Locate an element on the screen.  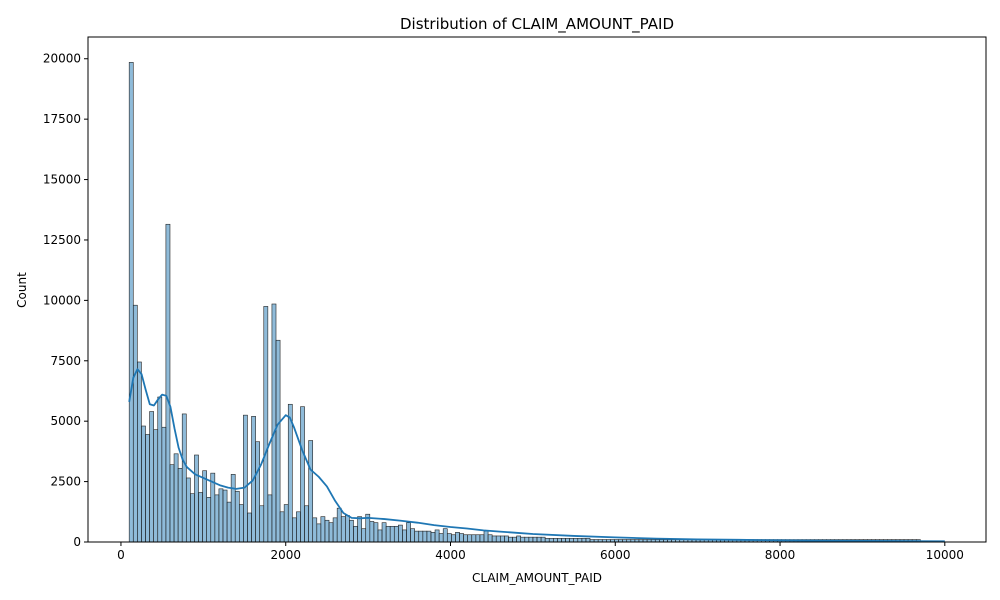
x-tick-label: 0 is located at coordinates (121, 555).